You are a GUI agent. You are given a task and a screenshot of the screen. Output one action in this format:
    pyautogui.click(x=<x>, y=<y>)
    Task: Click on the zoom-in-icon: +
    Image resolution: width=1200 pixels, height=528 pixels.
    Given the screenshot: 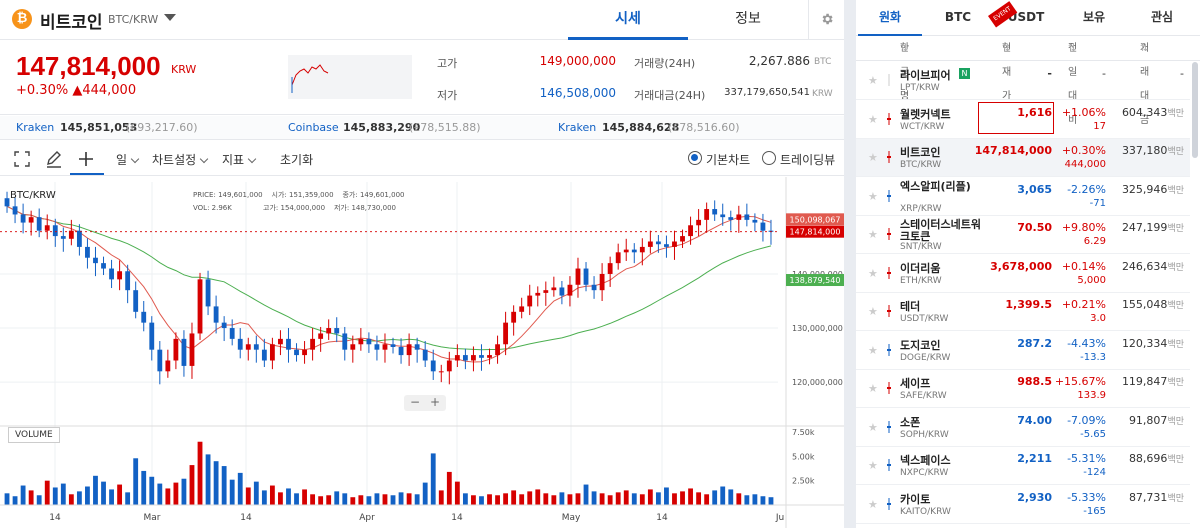 What is the action you would take?
    pyautogui.click(x=435, y=402)
    